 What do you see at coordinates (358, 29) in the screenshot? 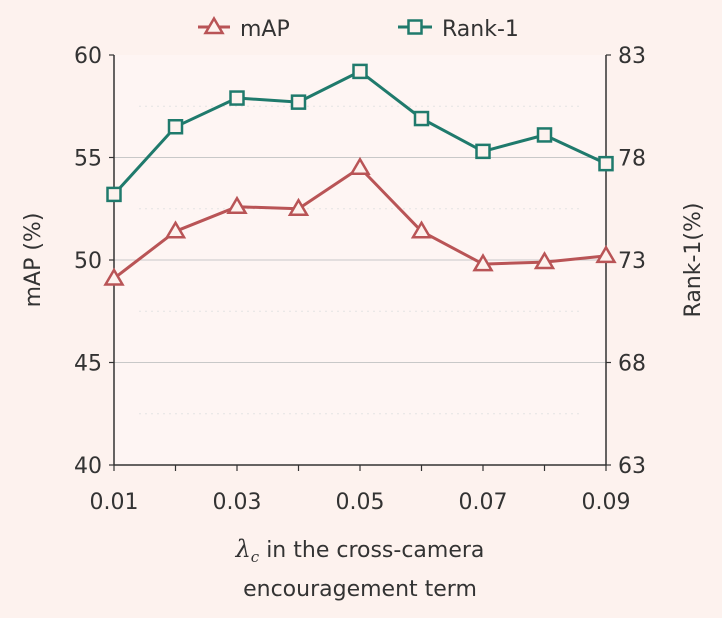
I see `legend: mAP Rank-1` at bounding box center [358, 29].